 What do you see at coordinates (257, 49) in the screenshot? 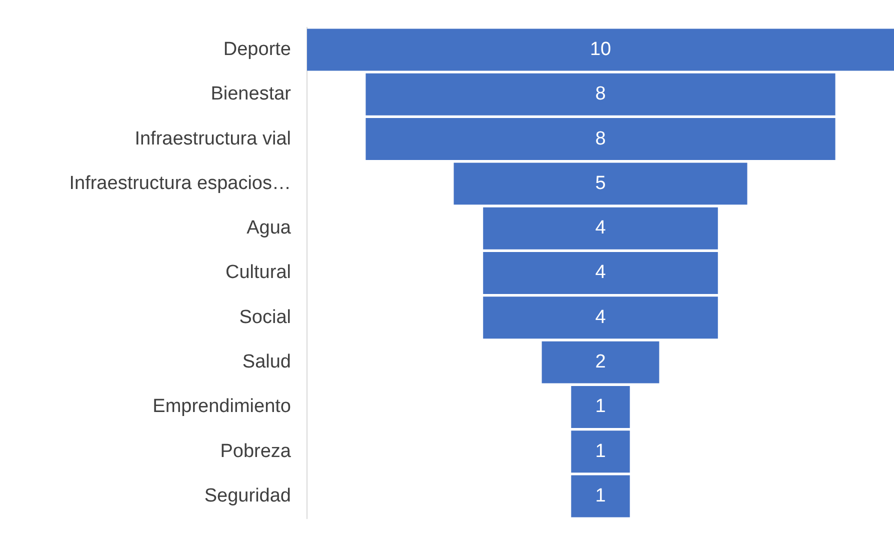
I see `category-label: Deporte` at bounding box center [257, 49].